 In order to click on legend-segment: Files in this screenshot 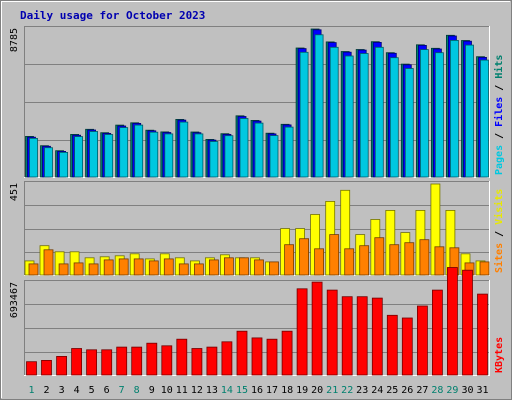, I will do `click(499, 112)`.